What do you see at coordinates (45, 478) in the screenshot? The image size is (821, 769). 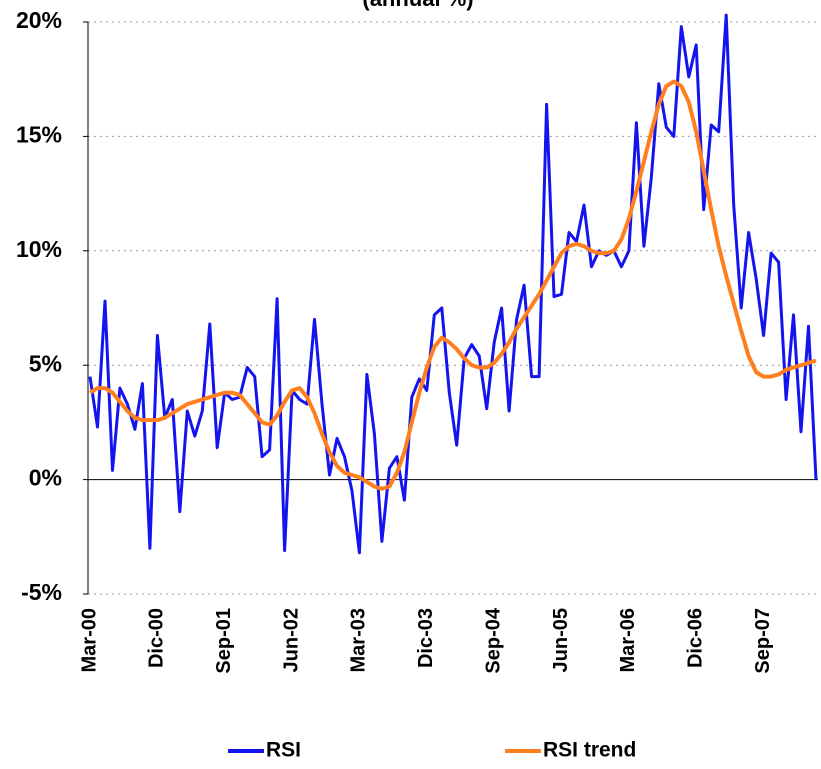 I see `y-tick-label: 0%` at bounding box center [45, 478].